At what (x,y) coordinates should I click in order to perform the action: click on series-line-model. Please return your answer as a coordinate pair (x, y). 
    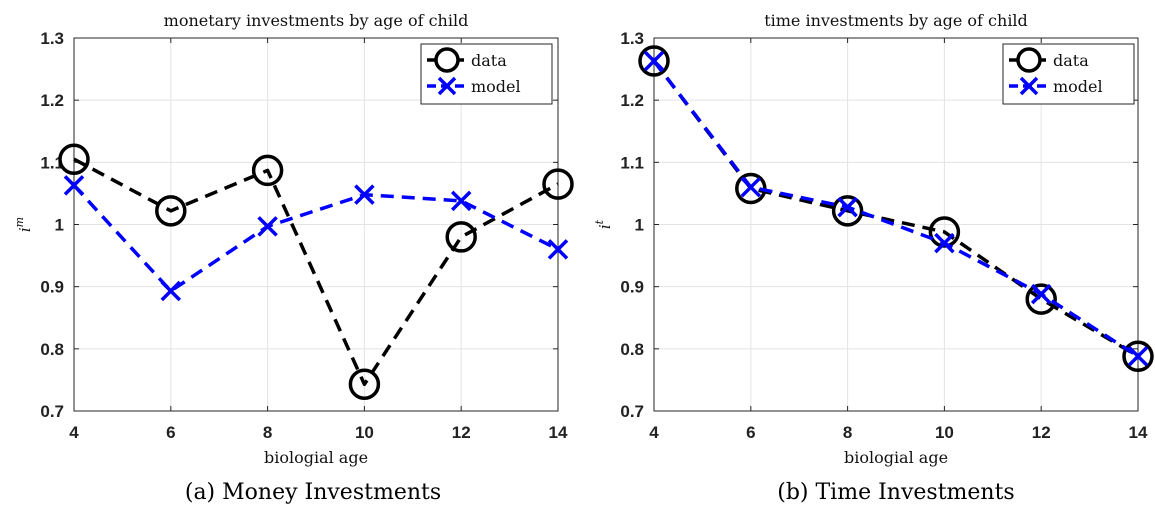
    Looking at the image, I should click on (315, 238).